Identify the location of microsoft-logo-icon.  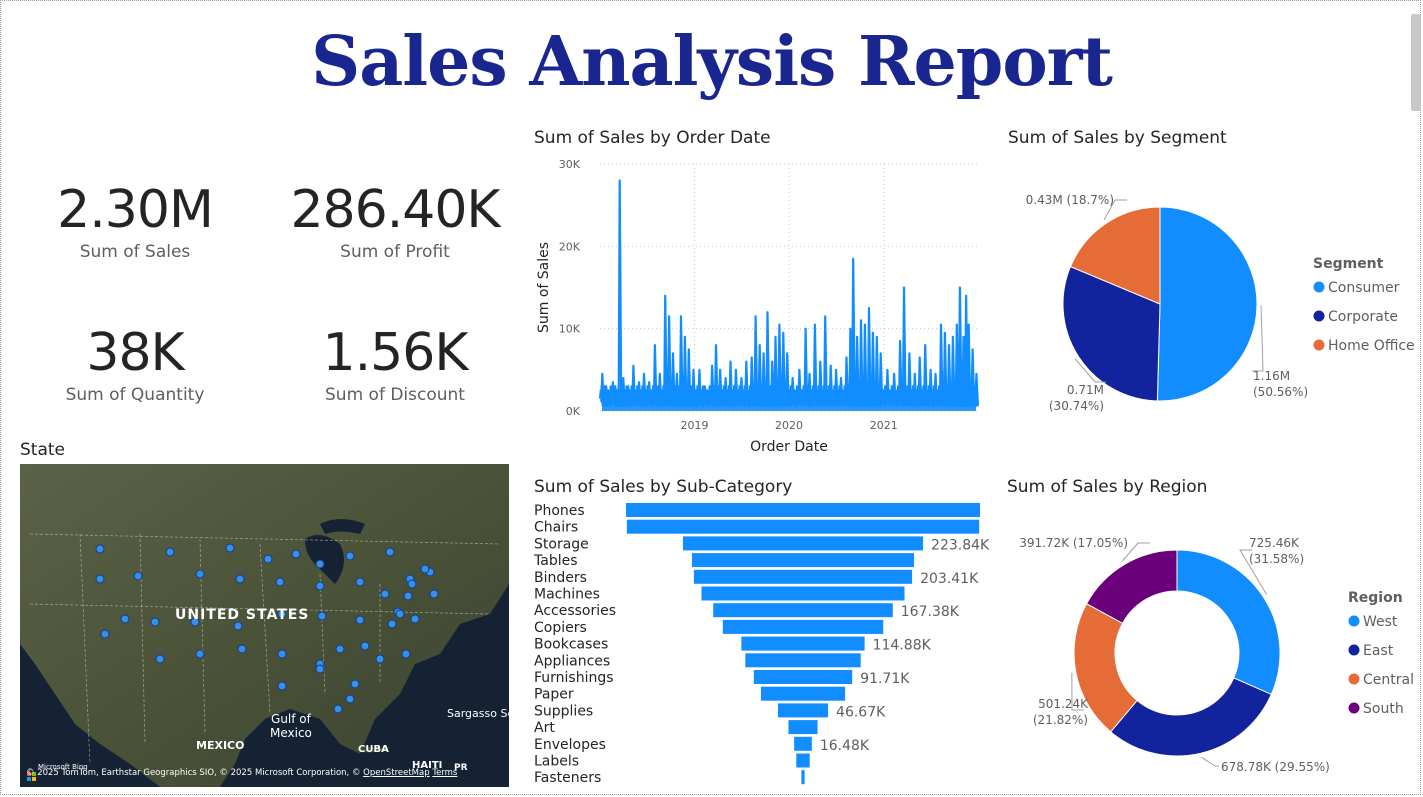
(31, 773).